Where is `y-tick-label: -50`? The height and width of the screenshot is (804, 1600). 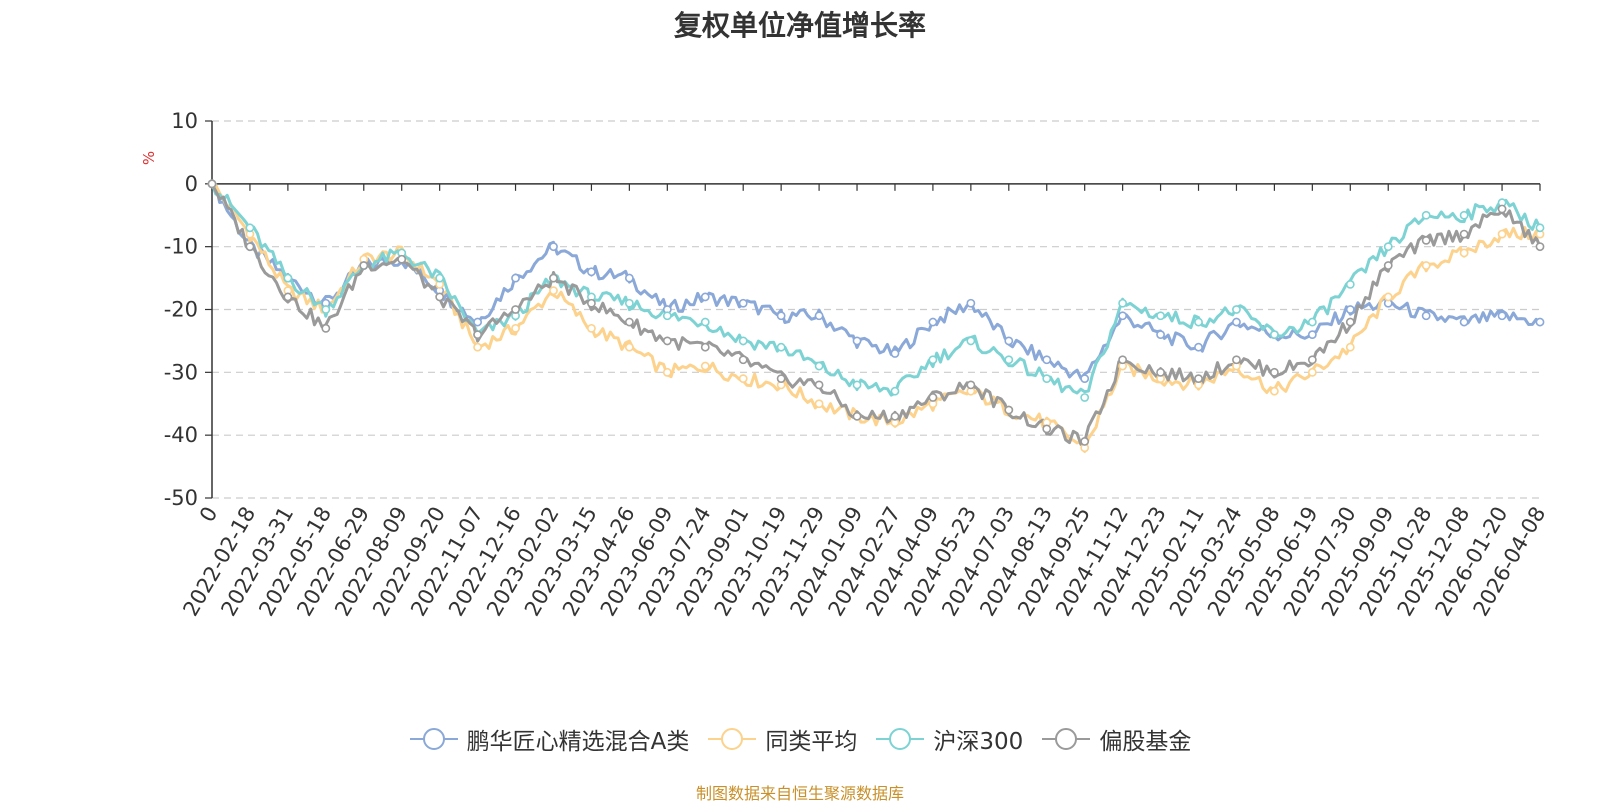 y-tick-label: -50 is located at coordinates (181, 498).